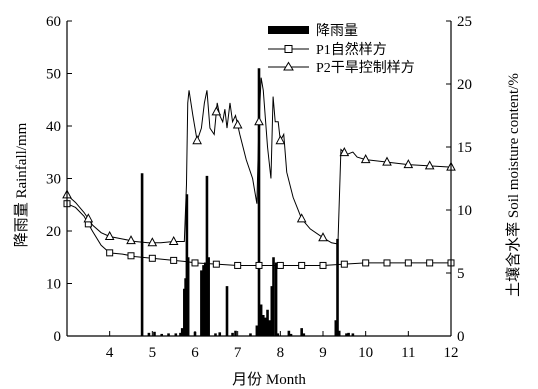 Image resolution: width=538 pixels, height=389 pixels. Describe the element at coordinates (365, 68) in the screenshot. I see `legend-label-p2: P2干旱控制样方` at that location.